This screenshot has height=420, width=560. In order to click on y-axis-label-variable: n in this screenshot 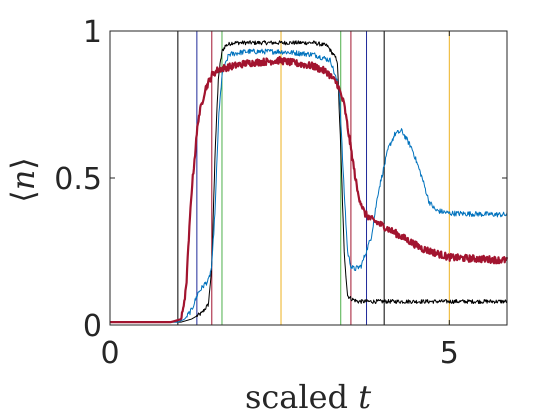, I will do `click(23, 180)`.